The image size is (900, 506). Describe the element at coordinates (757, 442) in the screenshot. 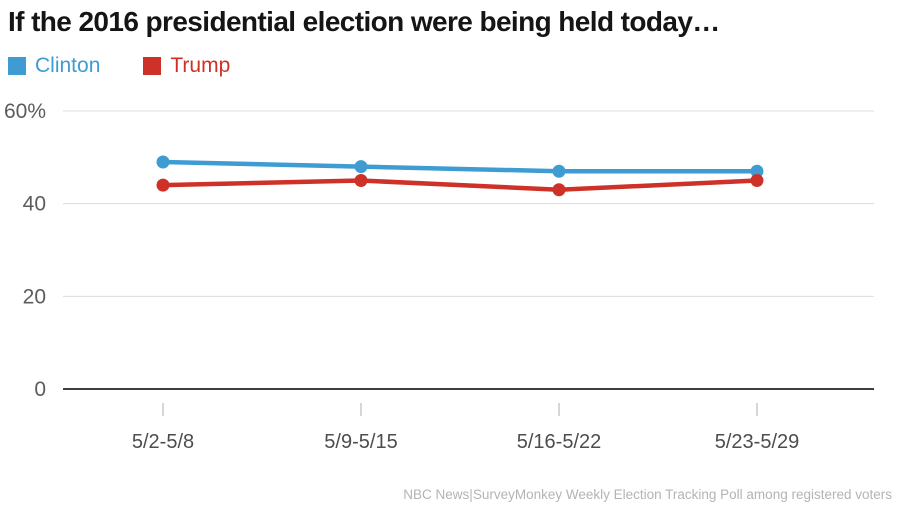

I see `x-axis-label: 5/23-5/29` at that location.